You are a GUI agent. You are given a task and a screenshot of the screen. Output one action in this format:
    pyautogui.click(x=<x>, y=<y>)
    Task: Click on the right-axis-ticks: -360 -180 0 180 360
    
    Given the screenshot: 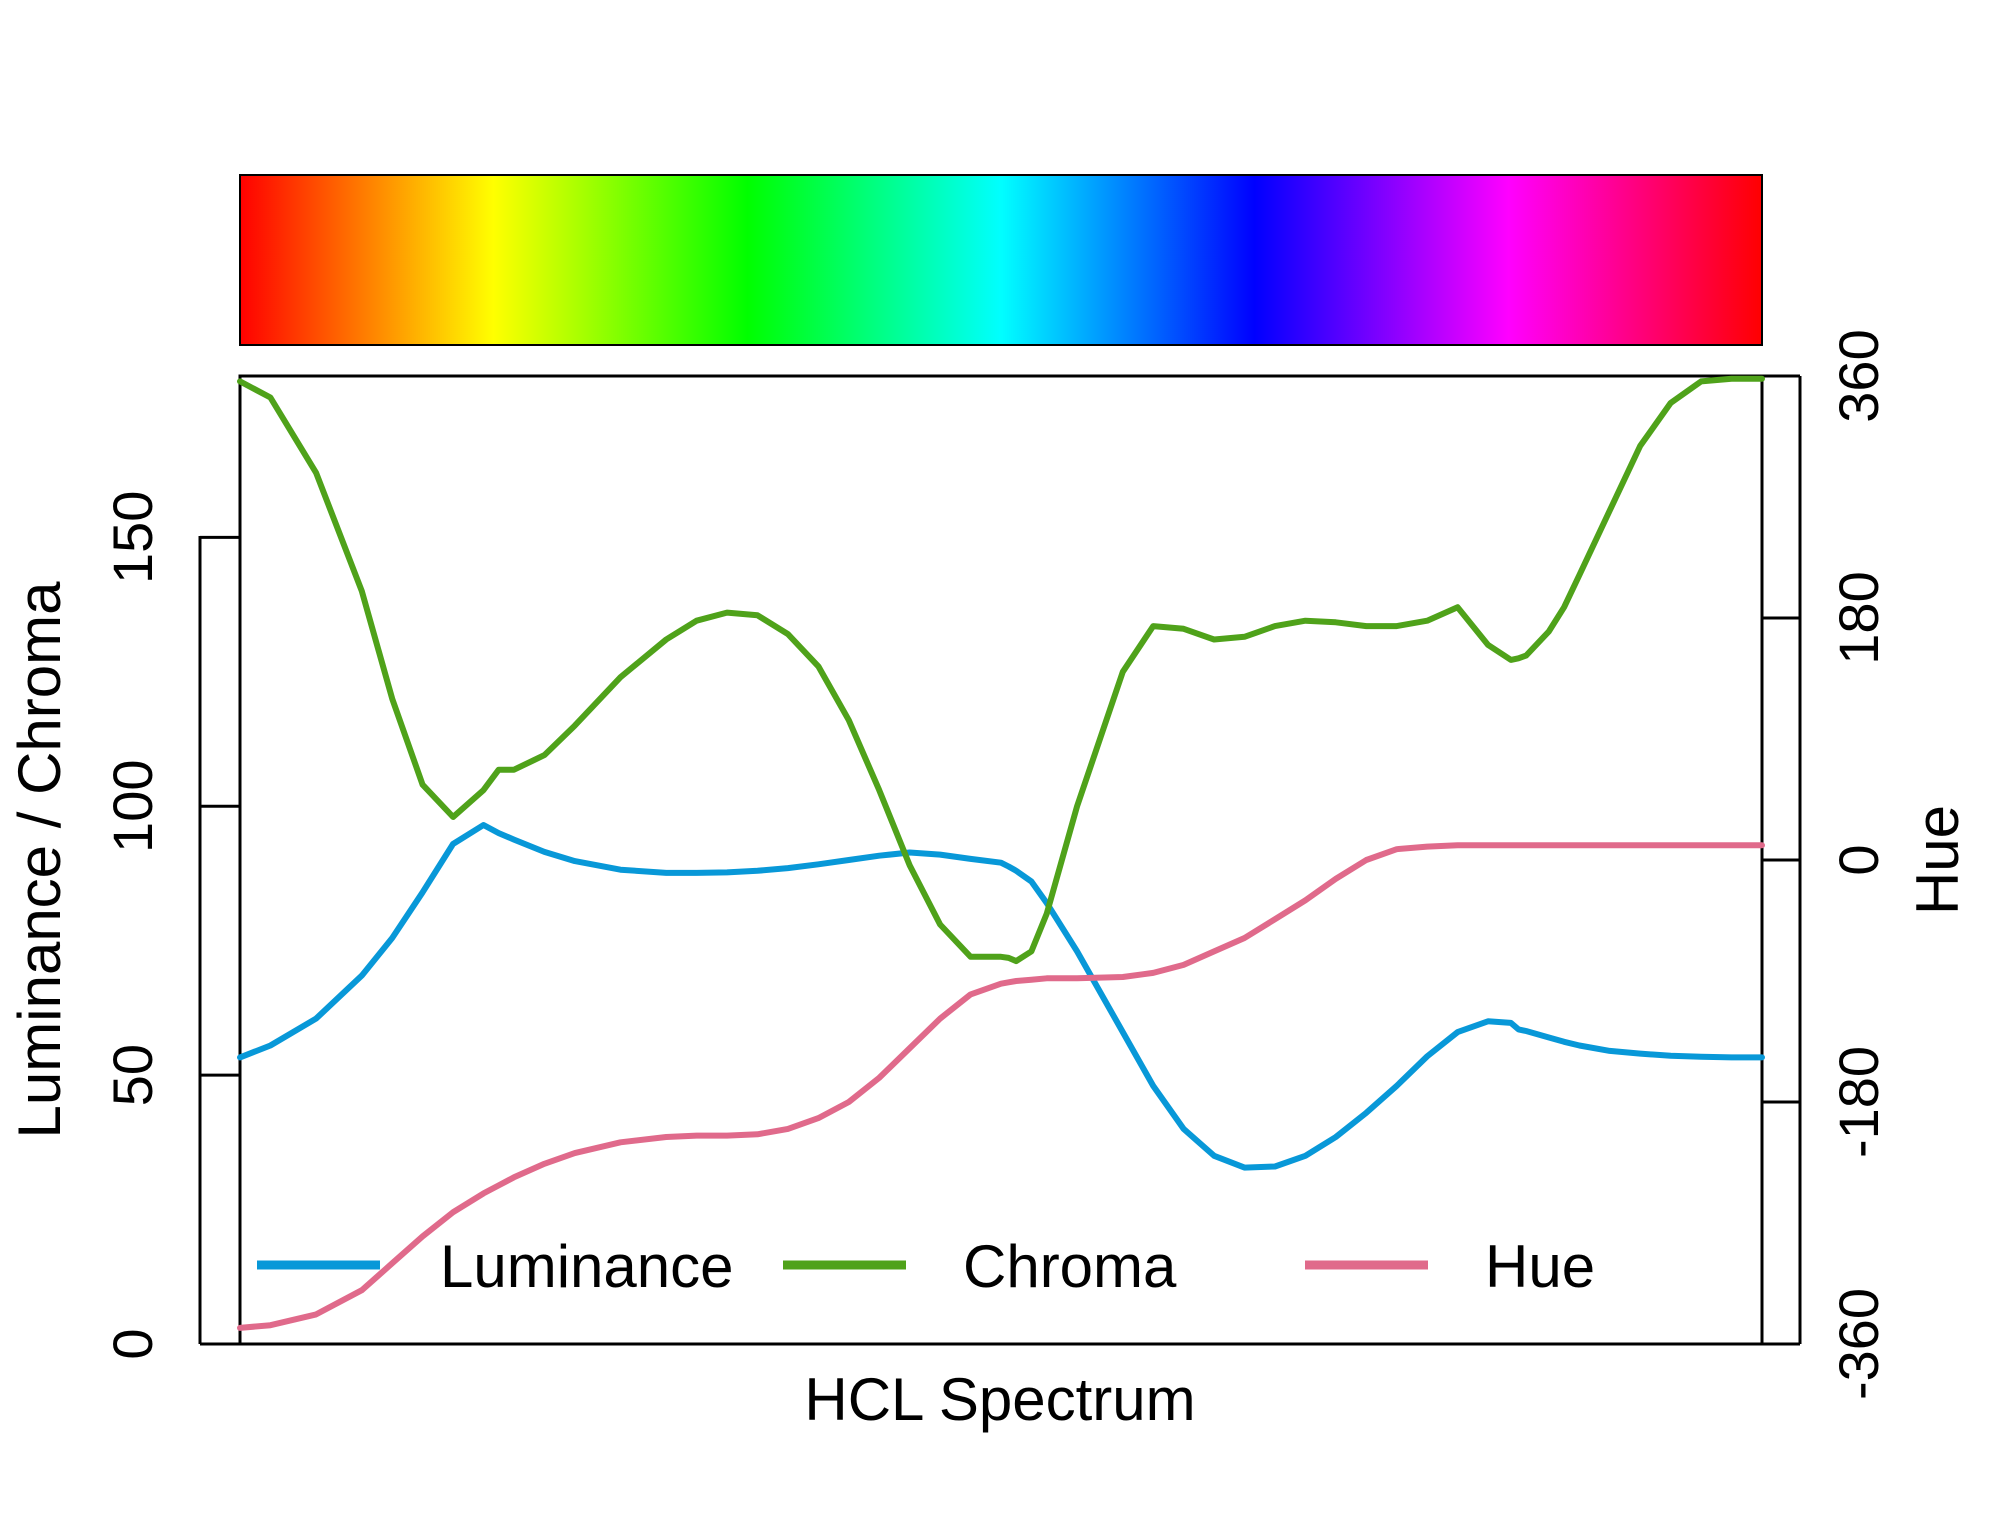 What is the action you would take?
    pyautogui.click(x=1826, y=864)
    